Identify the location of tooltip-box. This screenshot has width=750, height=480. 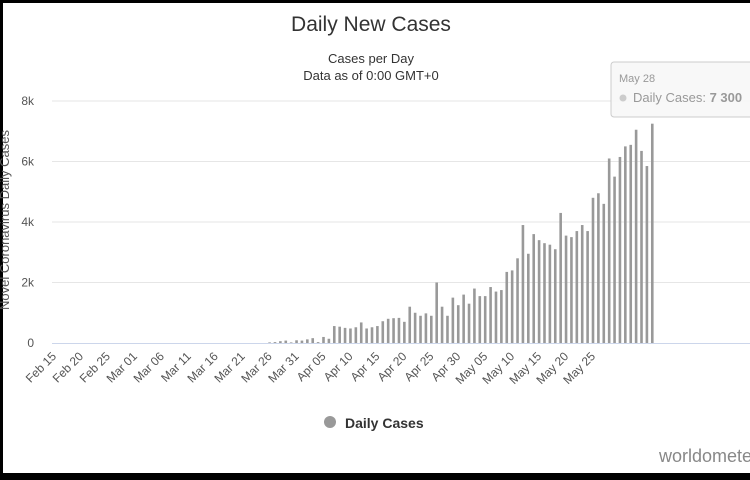
(680, 89).